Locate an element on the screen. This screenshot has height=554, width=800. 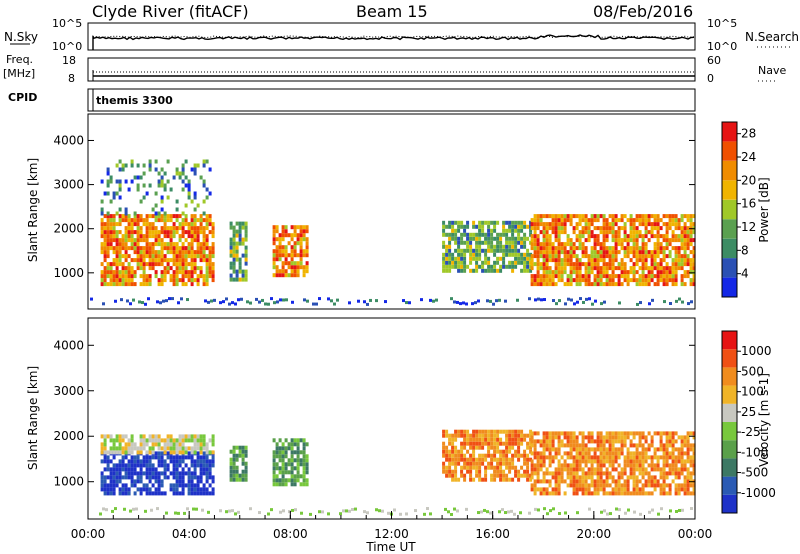
y-tick-label: 4000 is located at coordinates (68, 345).